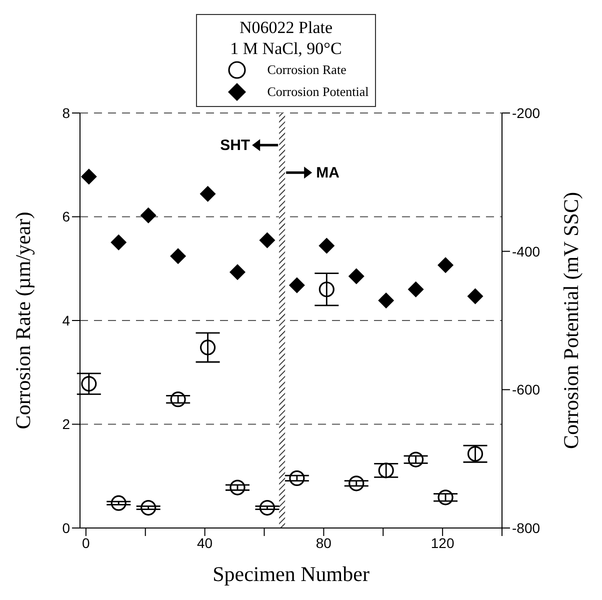  What do you see at coordinates (318, 92) in the screenshot?
I see `legend-label: Corrosion Potential` at bounding box center [318, 92].